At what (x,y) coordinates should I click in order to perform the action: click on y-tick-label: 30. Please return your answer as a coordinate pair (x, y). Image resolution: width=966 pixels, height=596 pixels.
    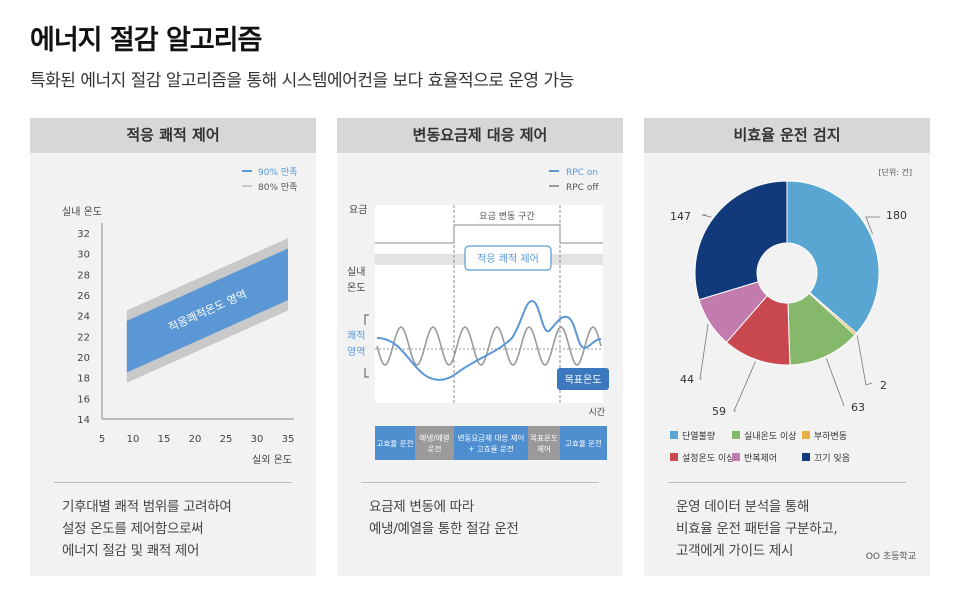
    Looking at the image, I should click on (83, 255).